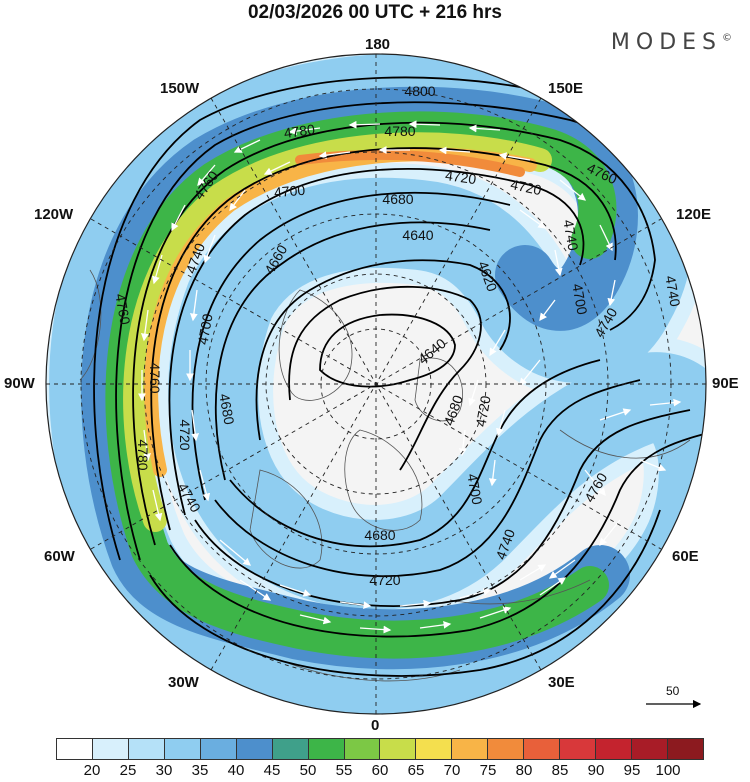 This screenshot has width=750, height=782. I want to click on colorbar-tick-label: 65, so click(416, 770).